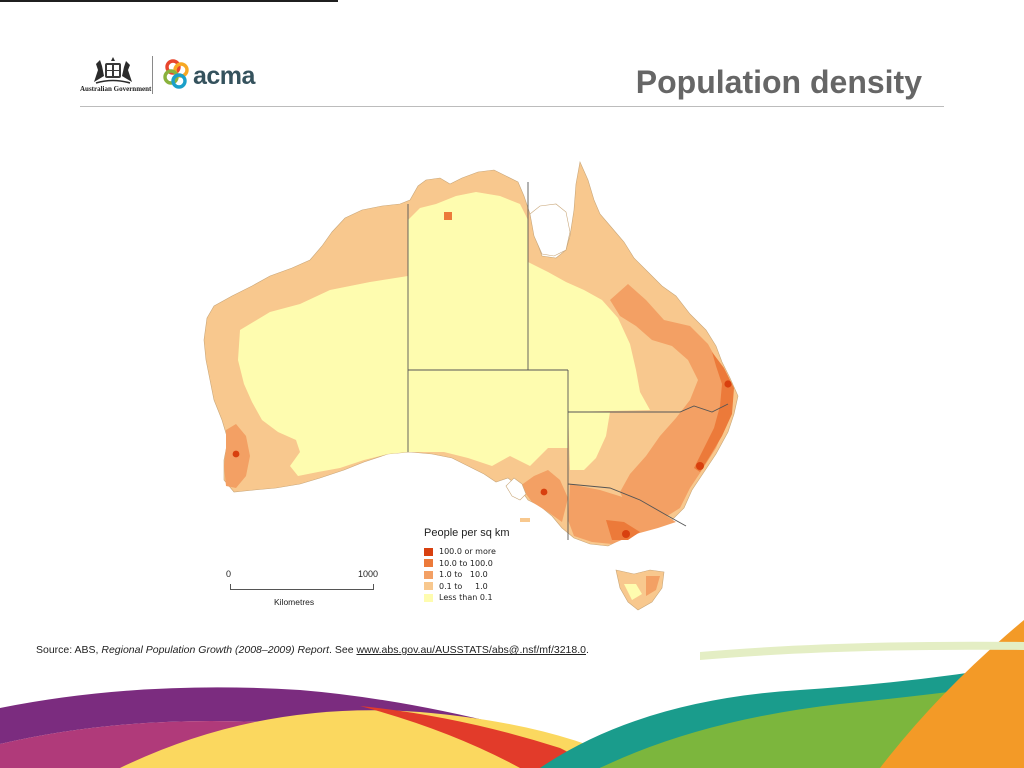 The width and height of the screenshot is (1024, 768). Describe the element at coordinates (622, 514) in the screenshot. I see `moderate-density-victoria` at that location.